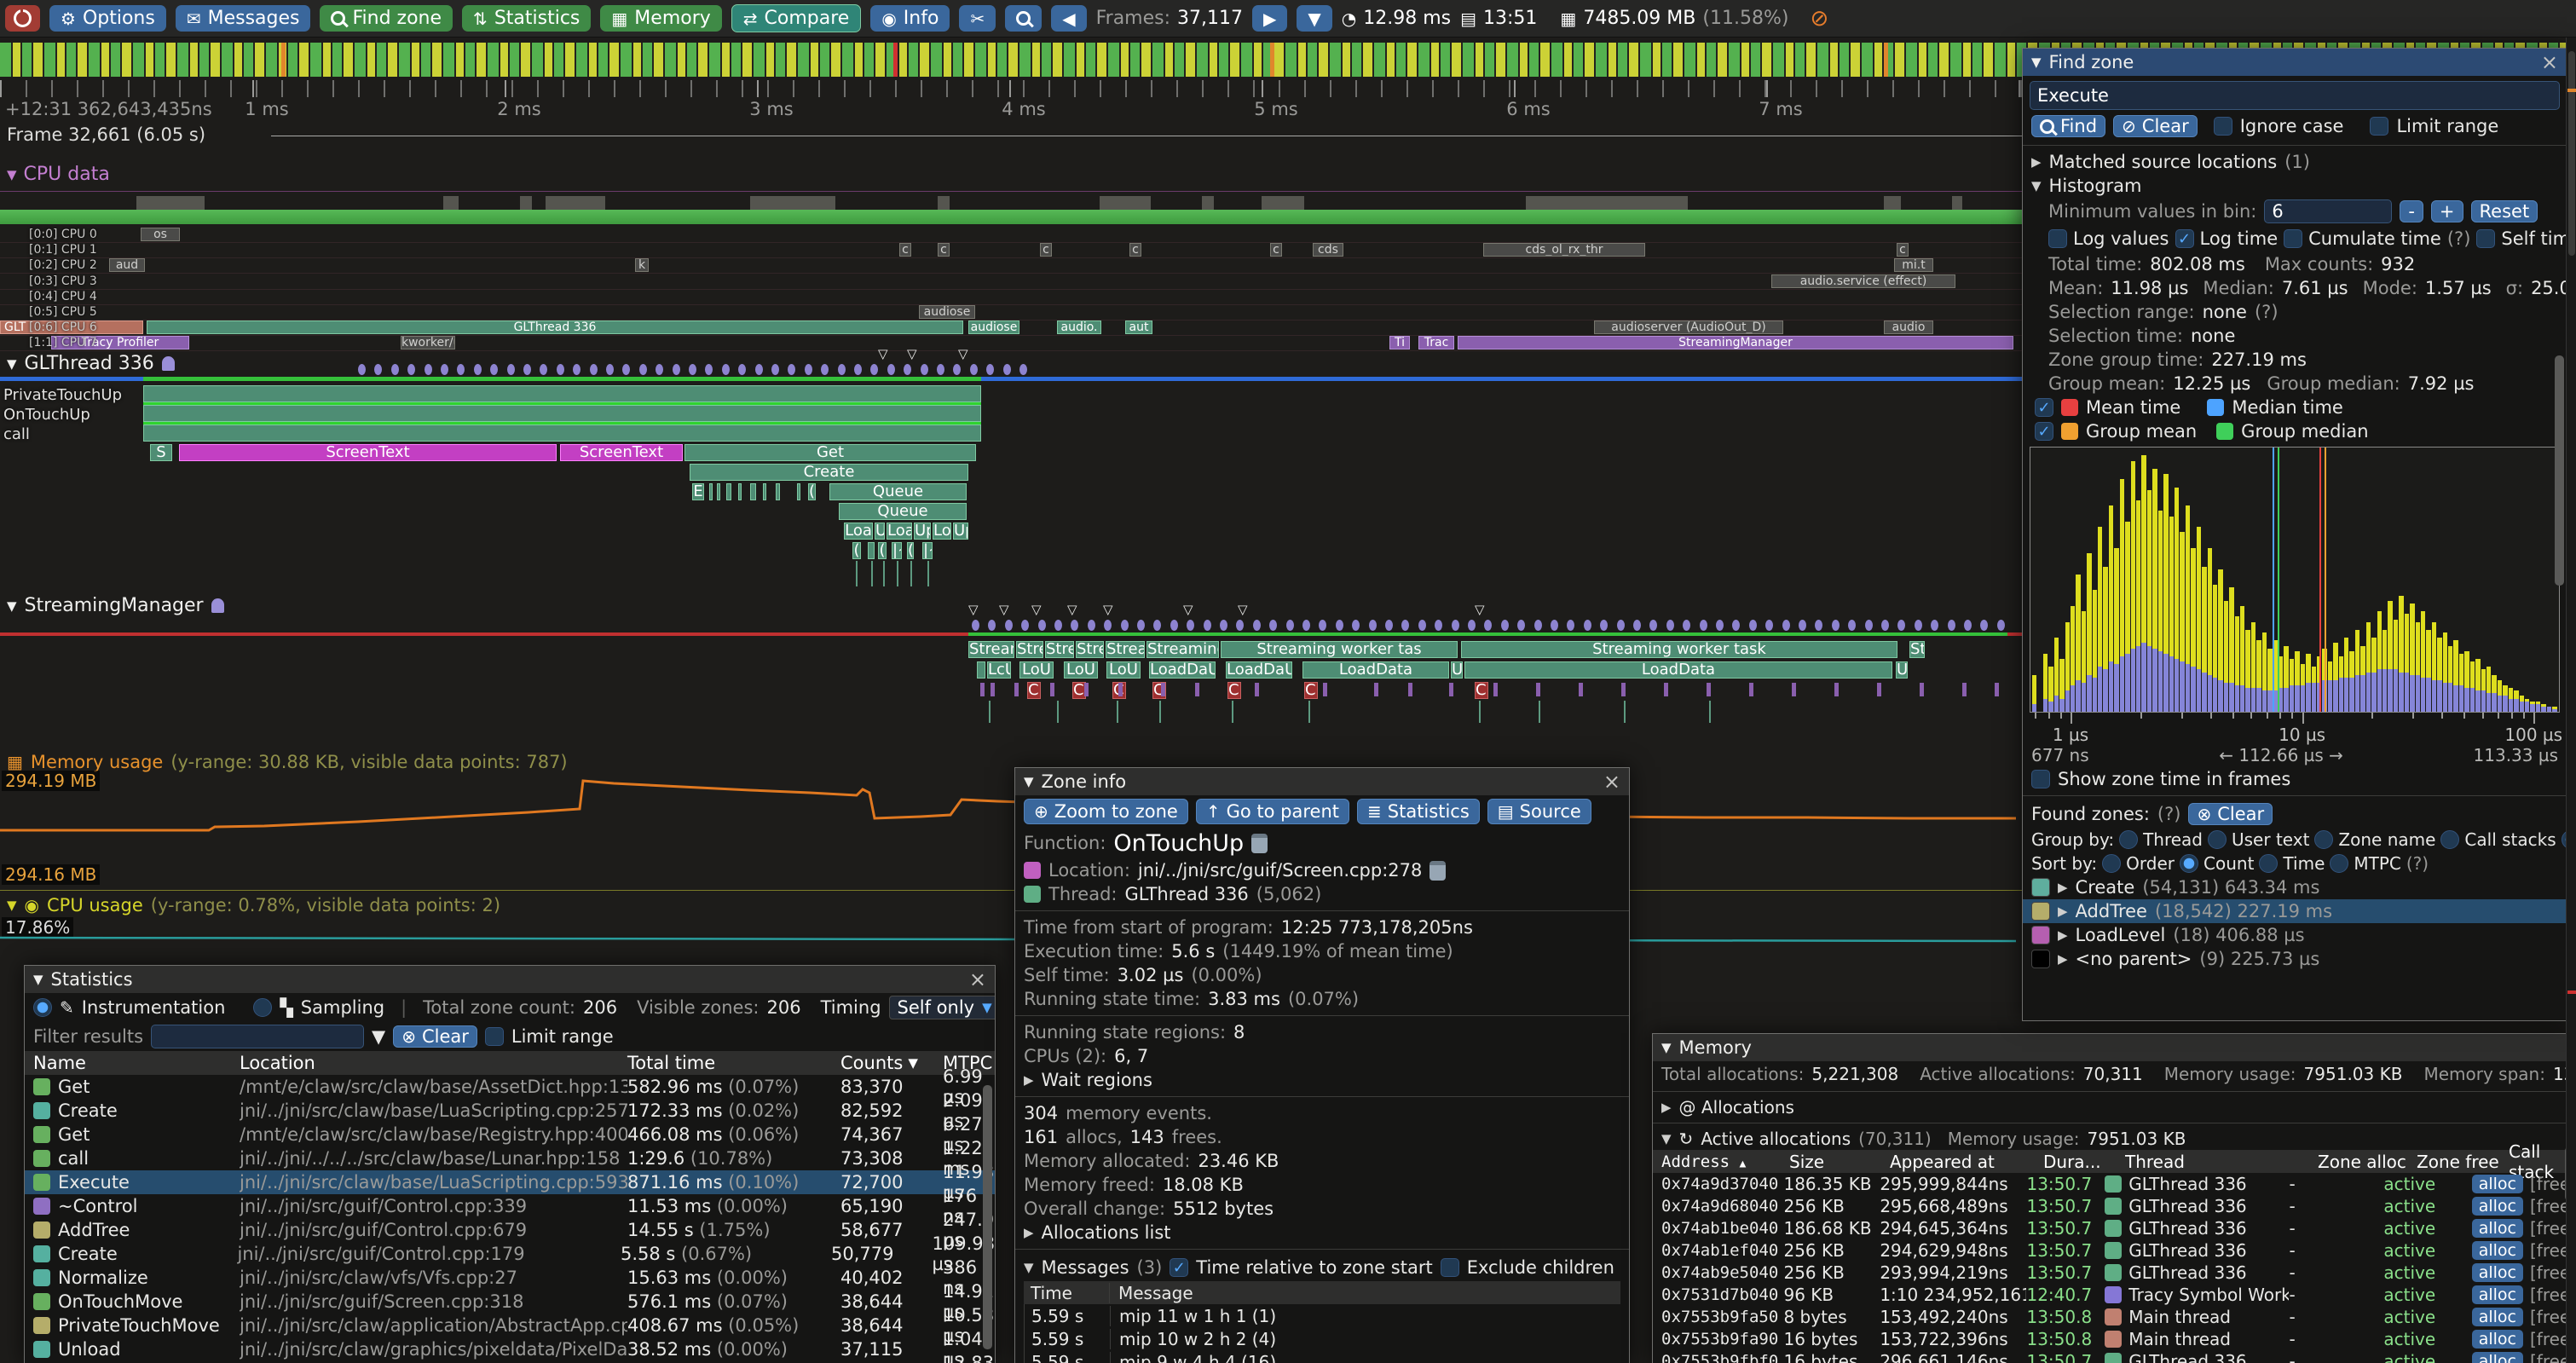  I want to click on zone-info-titlebar: ▼ Zone info ×, so click(1322, 781).